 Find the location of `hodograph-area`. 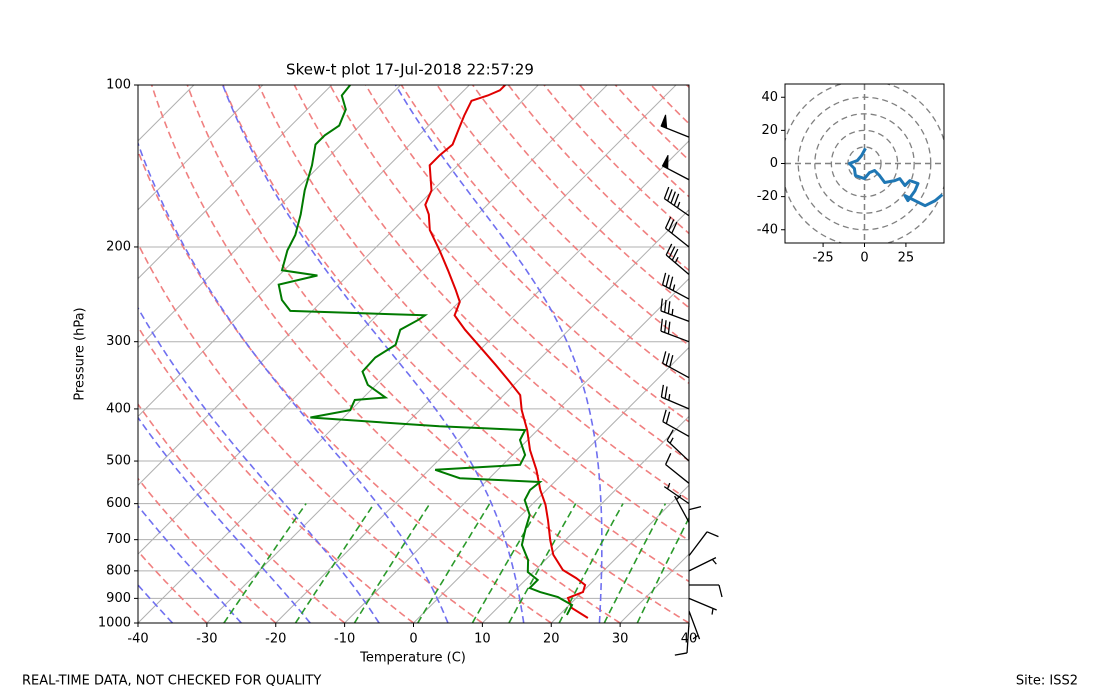

hodograph-area is located at coordinates (864, 163).